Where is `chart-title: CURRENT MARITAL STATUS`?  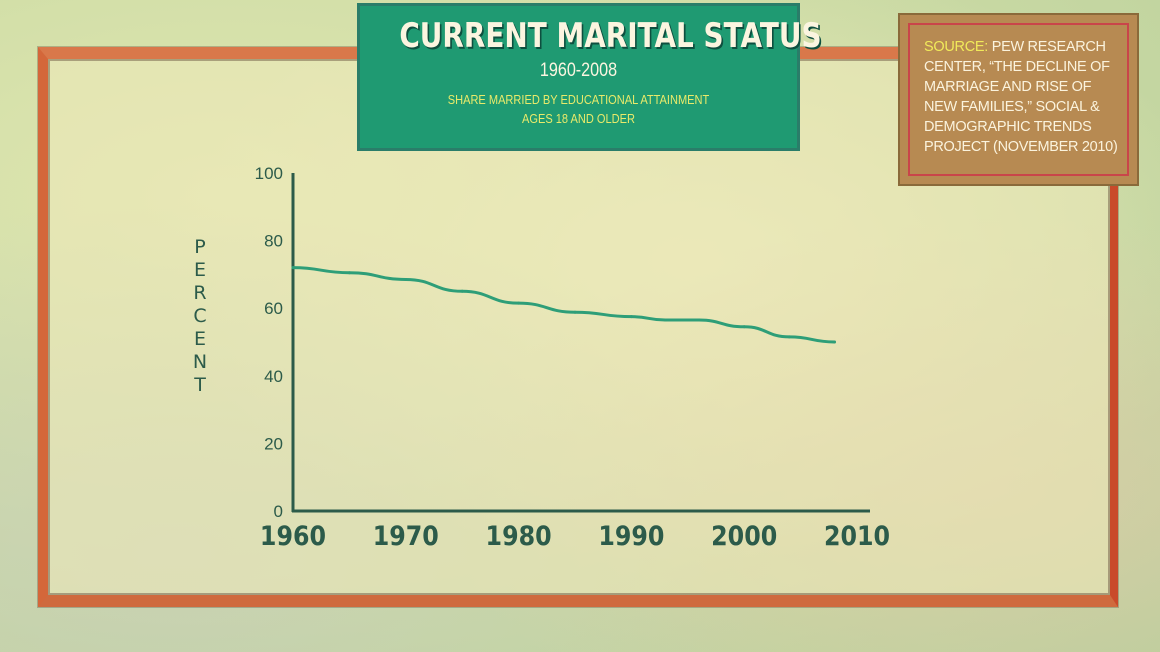 chart-title: CURRENT MARITAL STATUS is located at coordinates (610, 36).